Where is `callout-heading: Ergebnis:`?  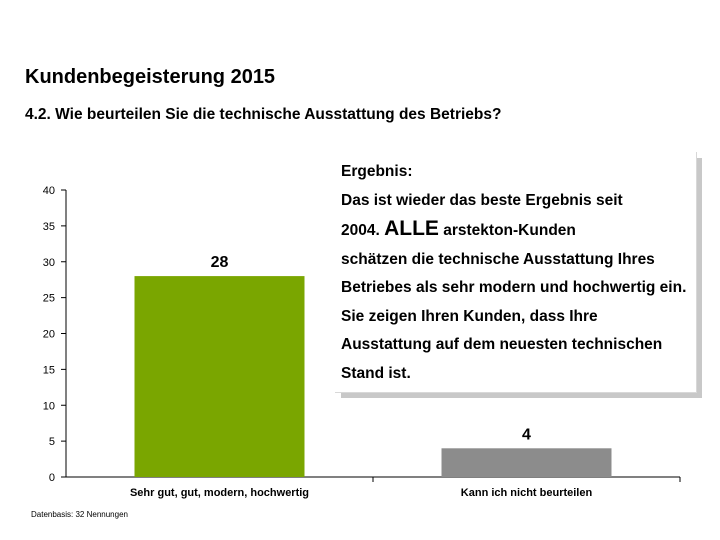
callout-heading: Ergebnis: is located at coordinates (377, 171).